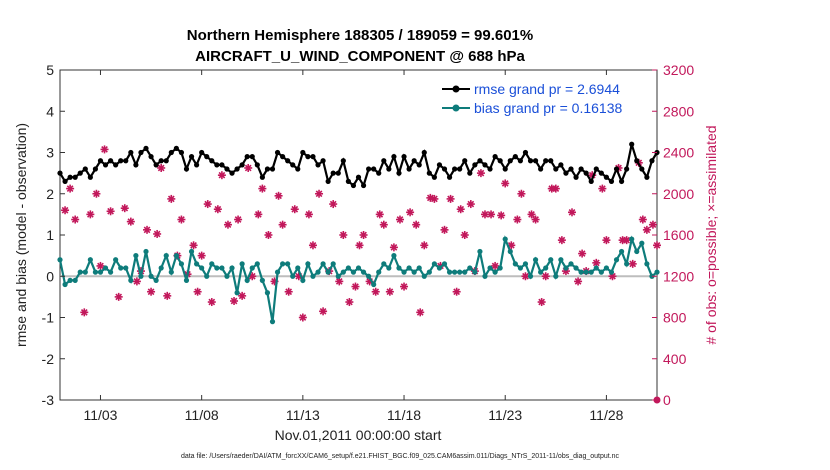 The width and height of the screenshot is (830, 470). I want to click on left-y-tick-label: 2, so click(50, 194).